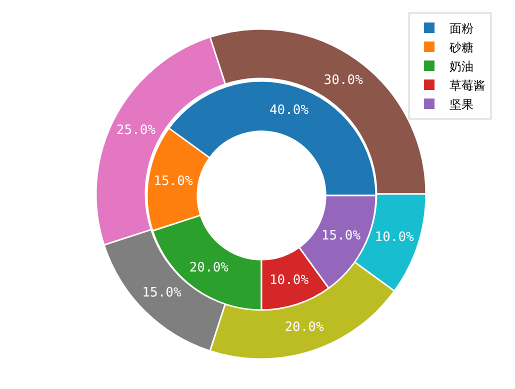  I want to click on legend-label: 坚果, so click(461, 104).